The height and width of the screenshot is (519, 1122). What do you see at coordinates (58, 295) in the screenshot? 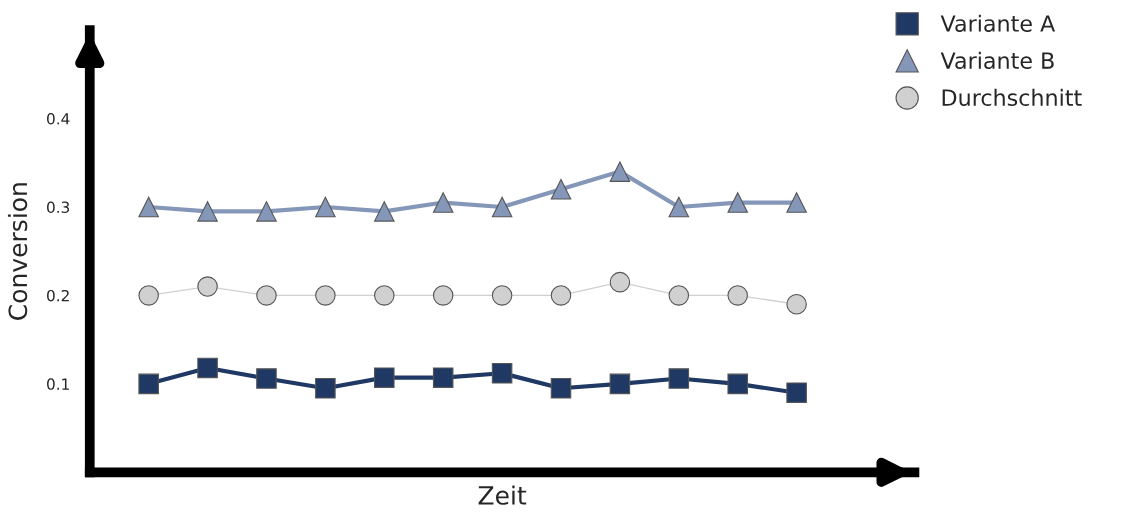
I see `y-tick-label: 0.2` at bounding box center [58, 295].